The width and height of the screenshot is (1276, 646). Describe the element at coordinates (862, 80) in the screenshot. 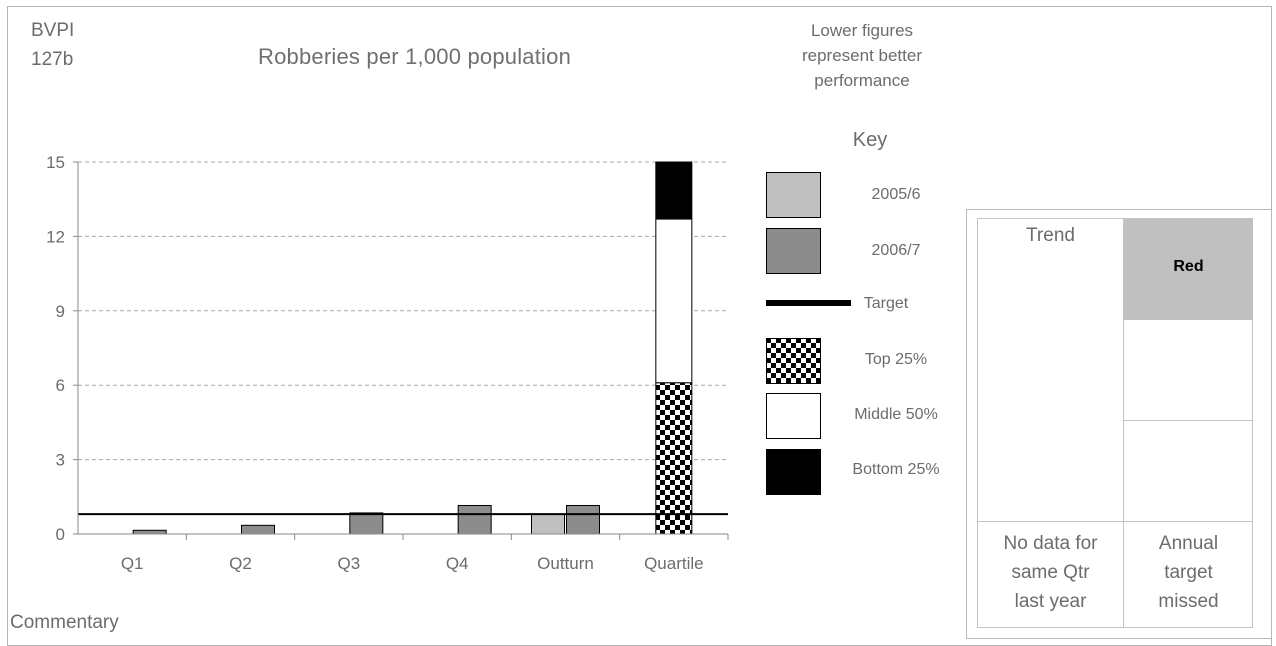

I see `performance-note-line: performance` at that location.